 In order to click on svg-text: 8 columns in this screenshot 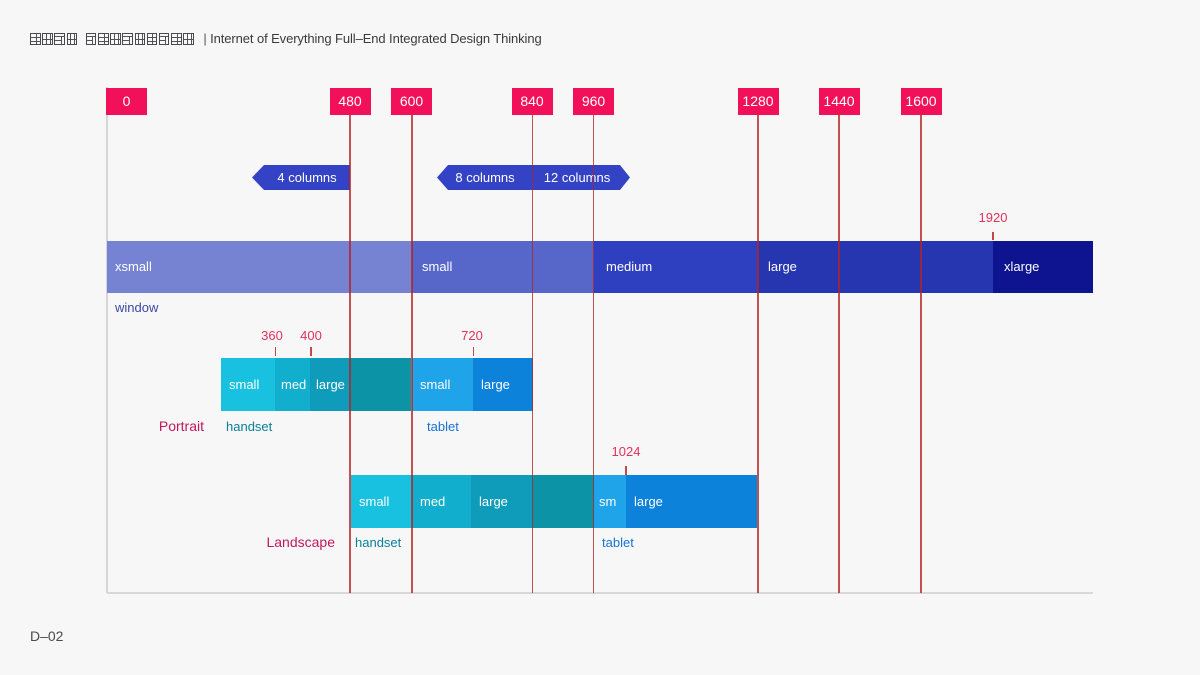, I will do `click(485, 177)`.